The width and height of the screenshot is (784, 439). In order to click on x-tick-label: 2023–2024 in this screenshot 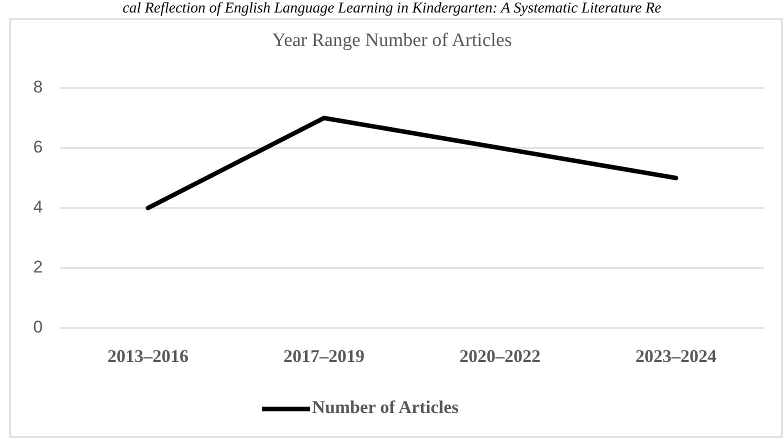, I will do `click(676, 356)`.